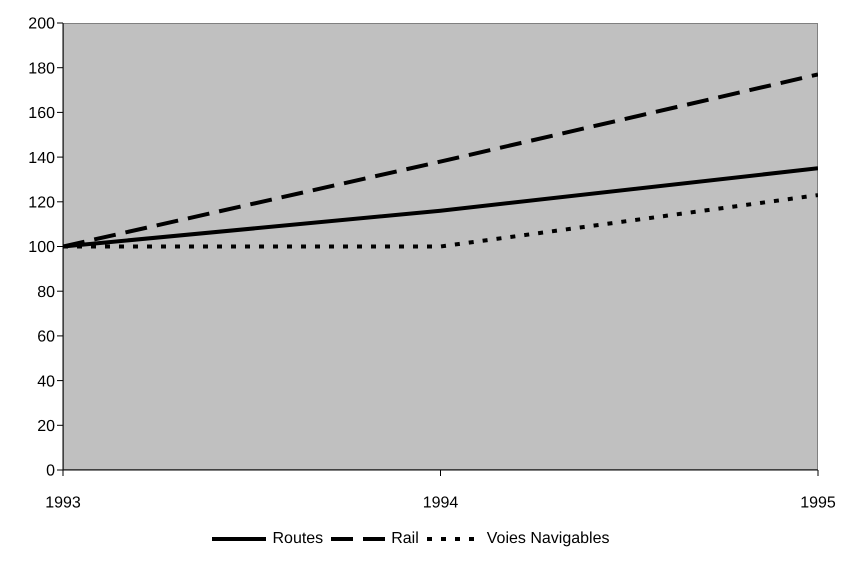 This screenshot has height=567, width=845. Describe the element at coordinates (42, 158) in the screenshot. I see `y-tick-label: 140` at that location.